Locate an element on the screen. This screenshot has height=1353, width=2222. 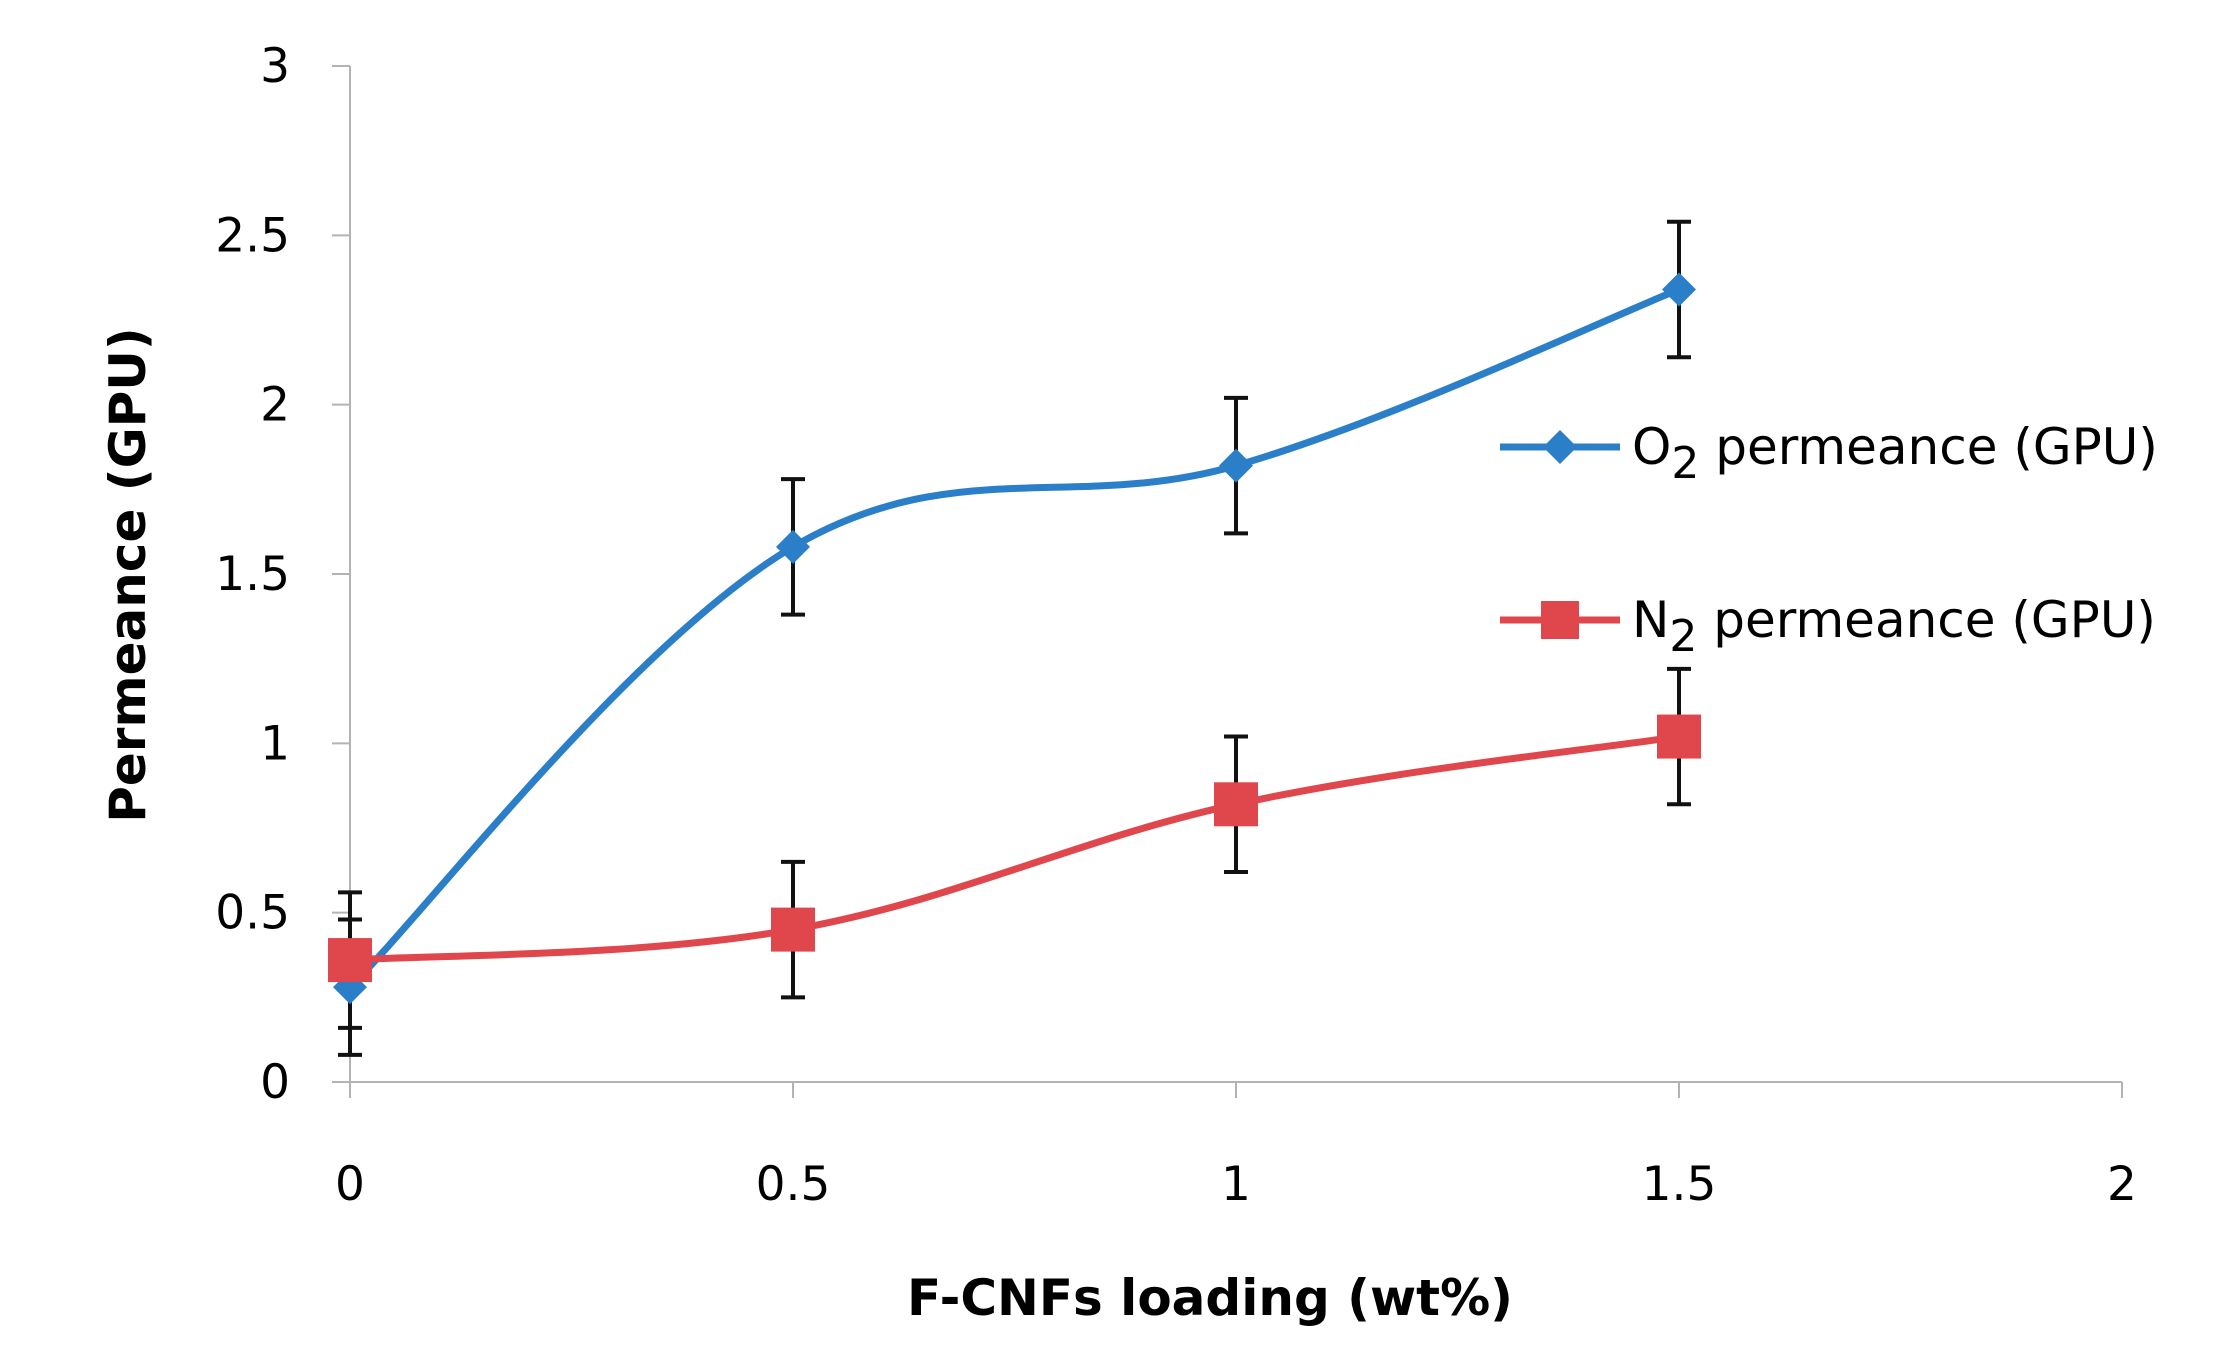
y-tick-label: 1.5 is located at coordinates (252, 574).